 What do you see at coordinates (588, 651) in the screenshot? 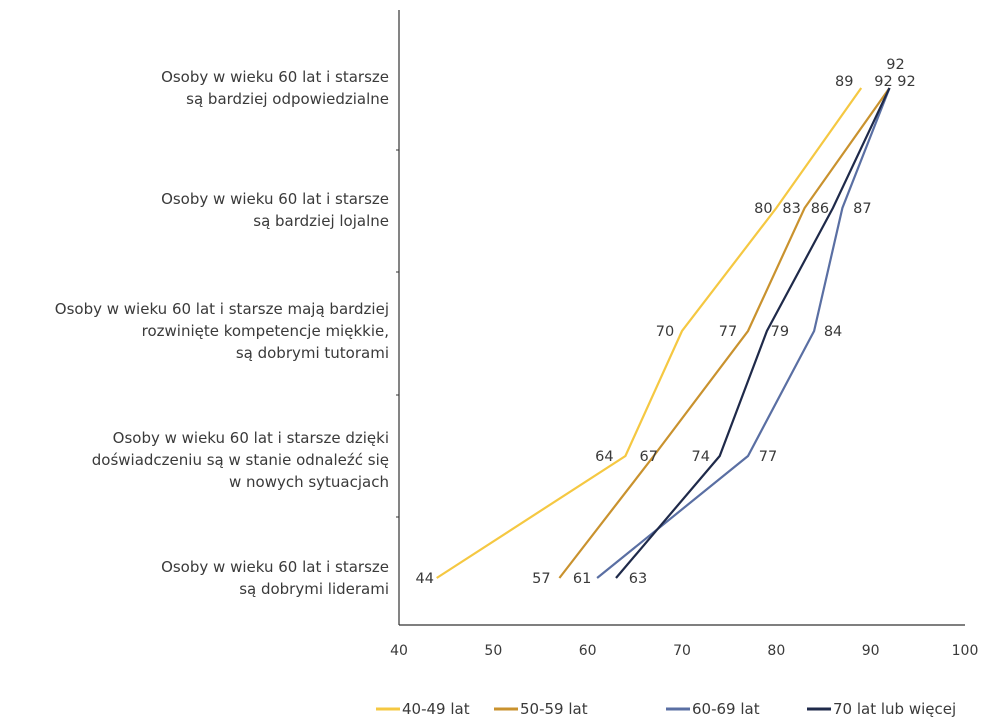
I see `x-tick-label: 60` at bounding box center [588, 651].